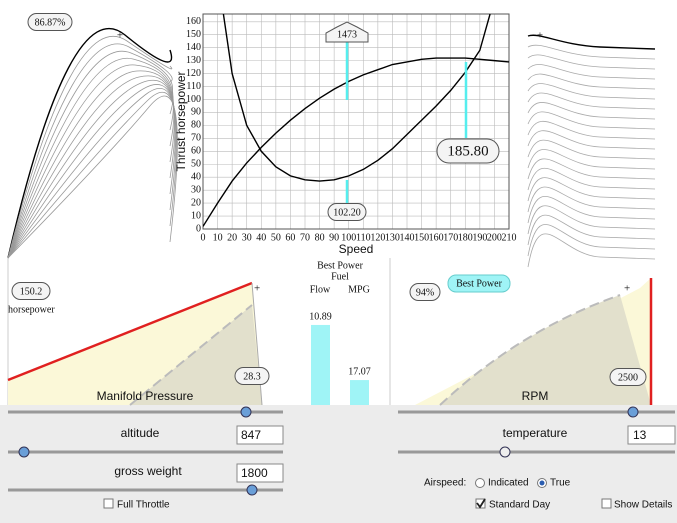 The width and height of the screenshot is (677, 523). What do you see at coordinates (320, 316) in the screenshot?
I see `fuel-label: 10.89` at bounding box center [320, 316].